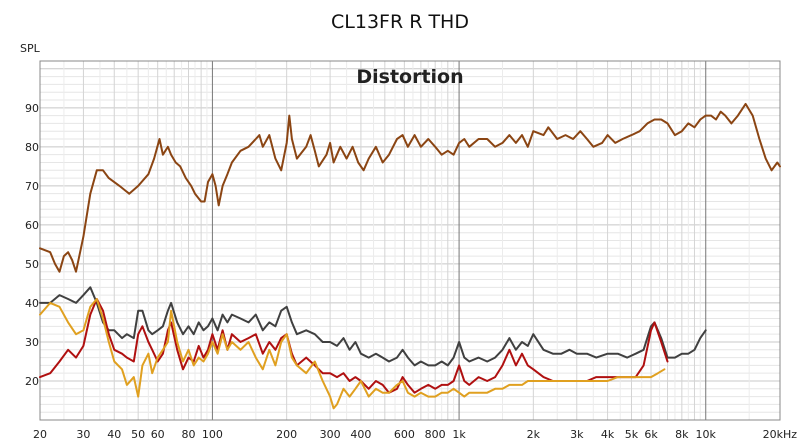  Describe the element at coordinates (404, 434) in the screenshot. I see `x-tick-label: 600` at that location.